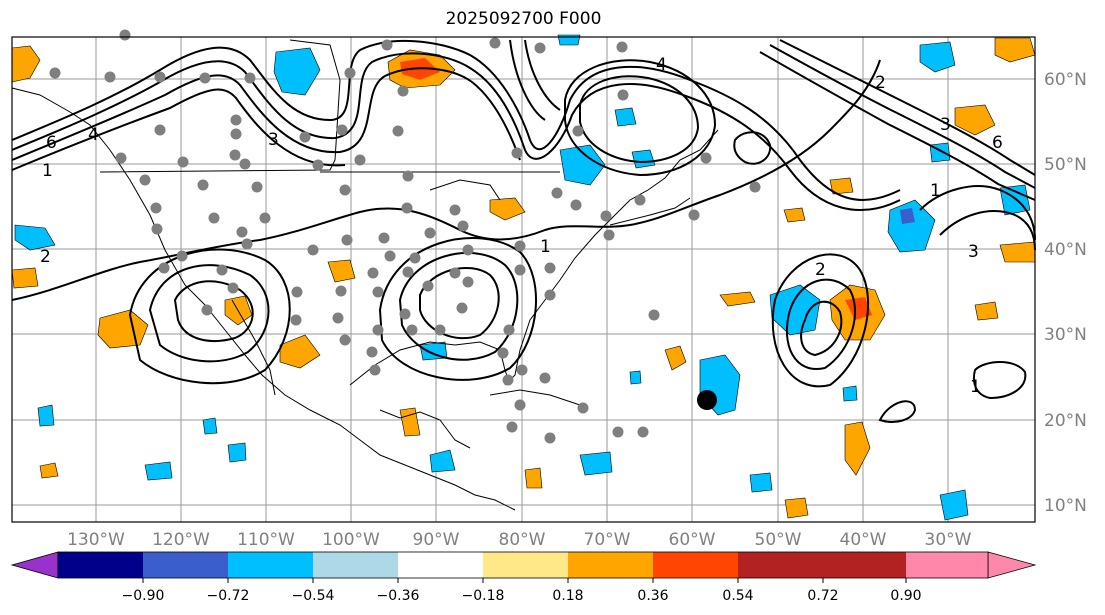 The height and width of the screenshot is (615, 1105). What do you see at coordinates (737, 596) in the screenshot?
I see `colorbar-tick-label: 0.54` at bounding box center [737, 596].